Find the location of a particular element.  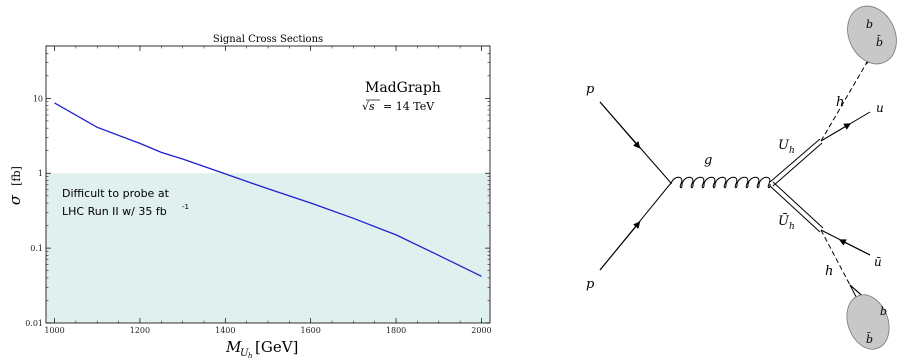

y-label-symbol: σ is located at coordinates (15, 199).